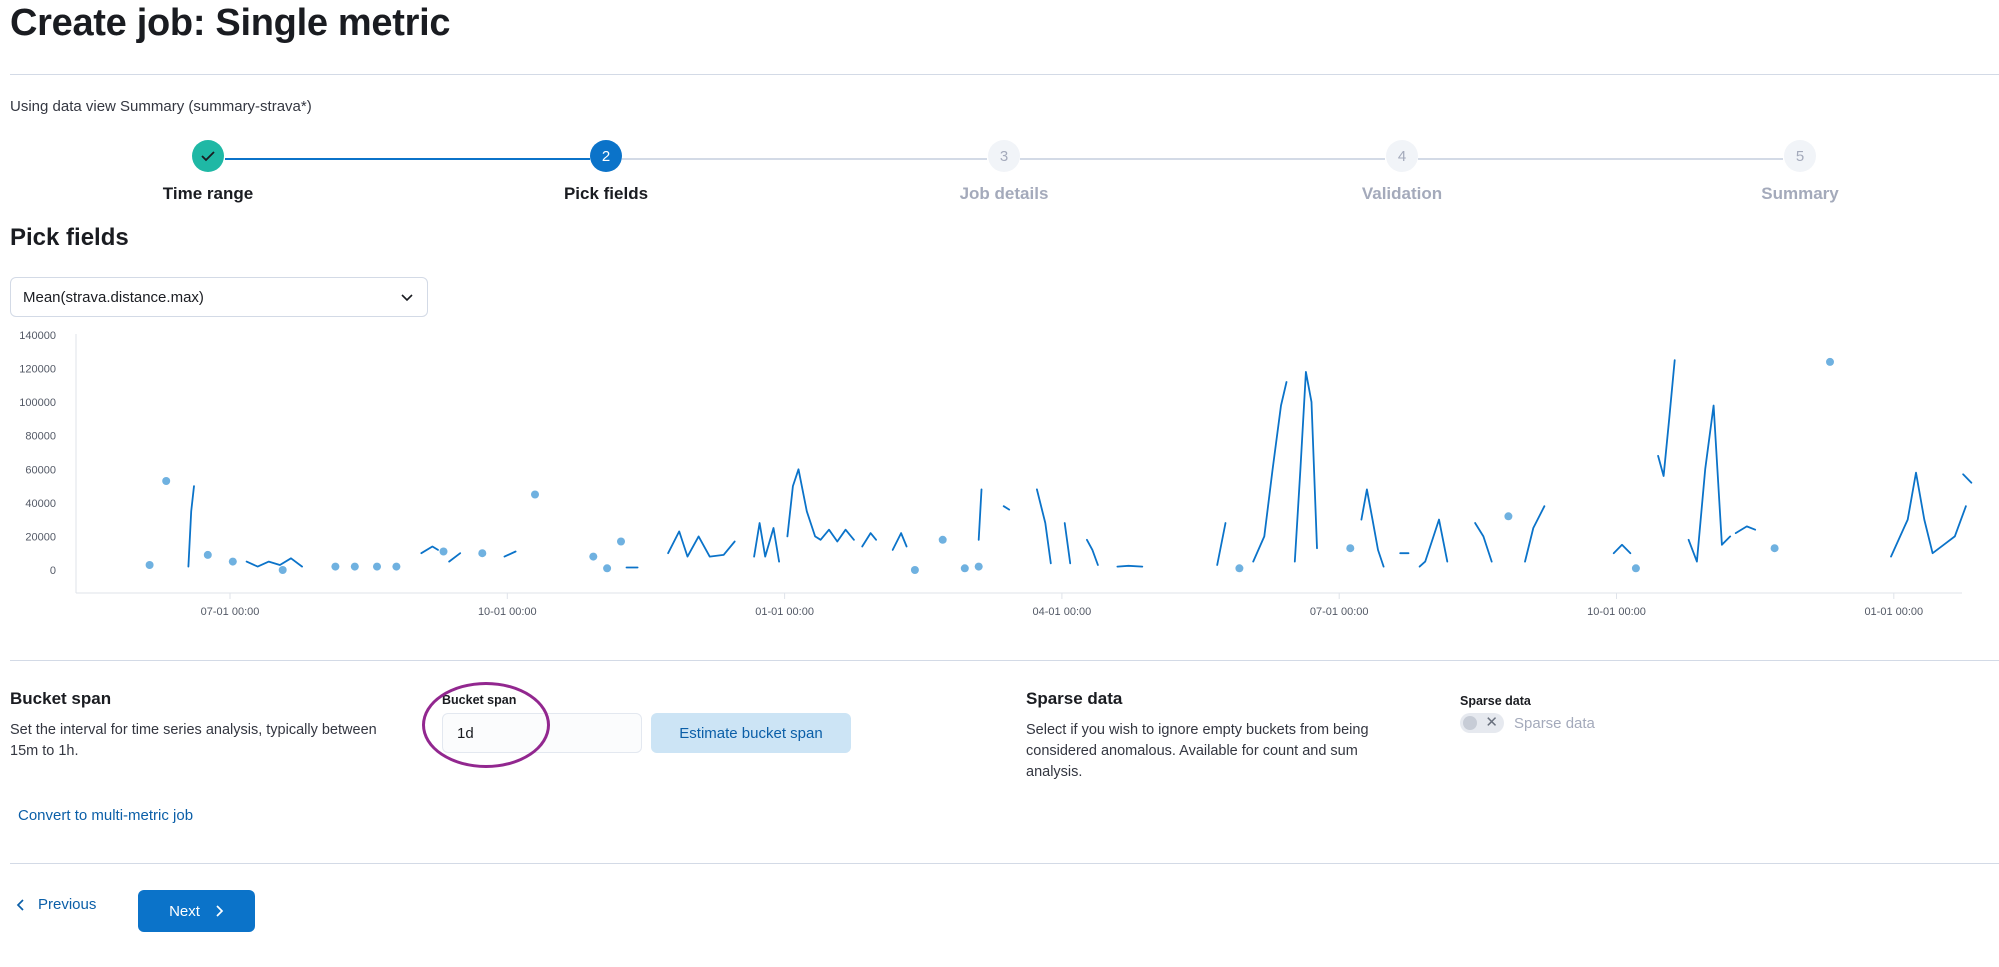 The width and height of the screenshot is (1999, 967). What do you see at coordinates (1470, 723) in the screenshot?
I see `toggle-knob` at bounding box center [1470, 723].